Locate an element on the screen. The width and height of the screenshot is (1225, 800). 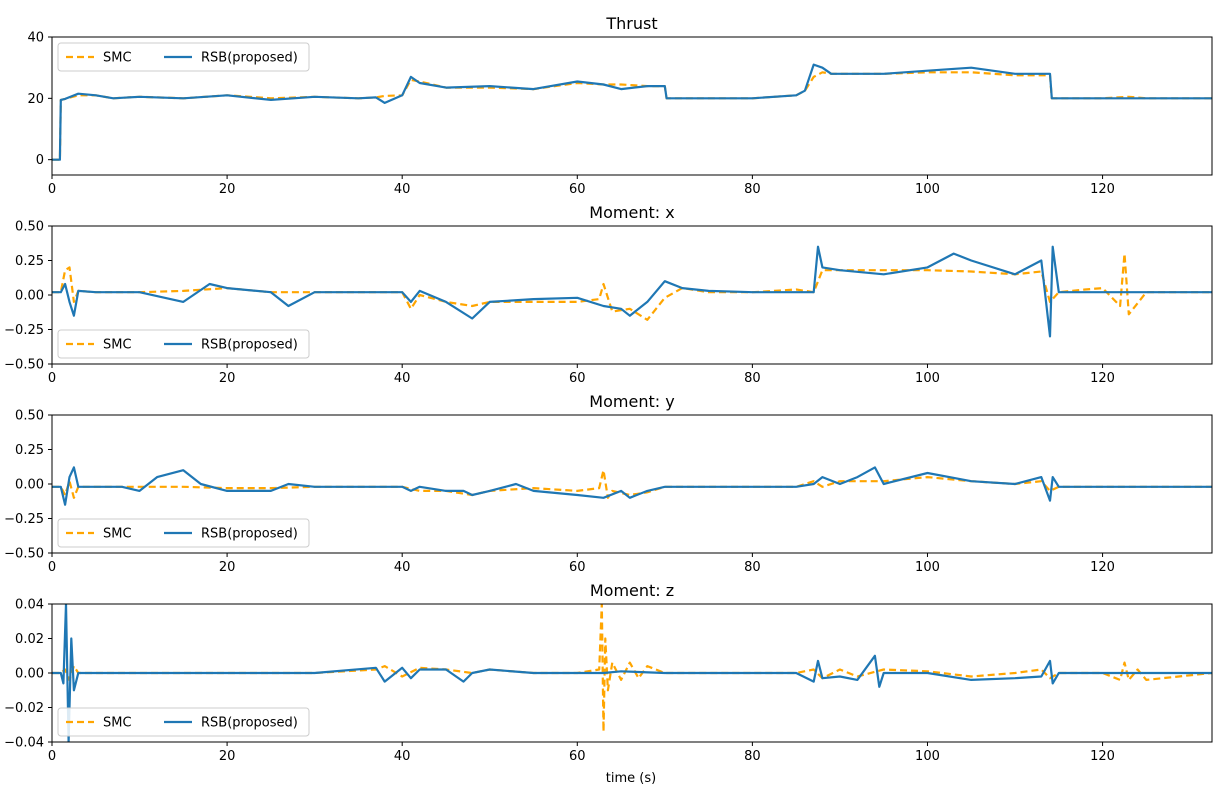
subplot-title: Moment: z is located at coordinates (632, 590).